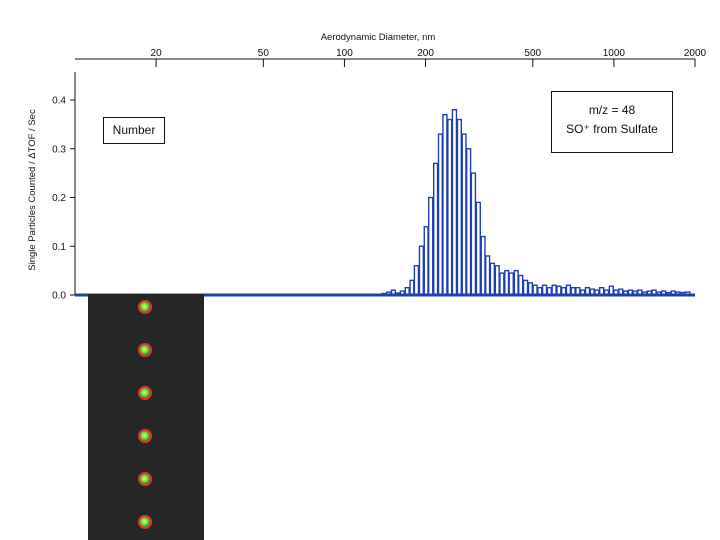 Image resolution: width=720 pixels, height=540 pixels. Describe the element at coordinates (59, 149) in the screenshot. I see `y-tick-label: 0.3` at that location.